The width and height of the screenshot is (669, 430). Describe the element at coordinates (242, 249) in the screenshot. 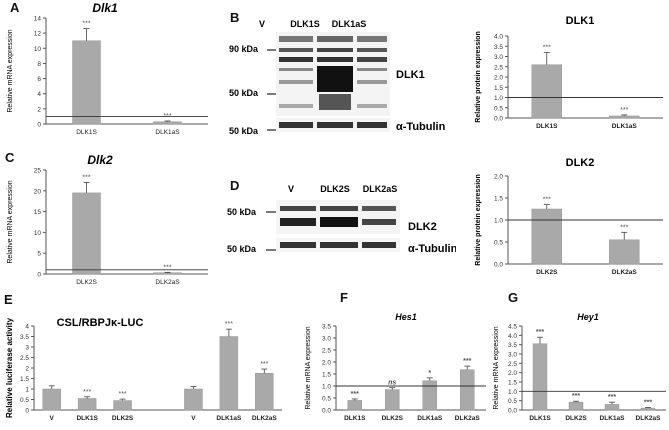

I see `blot-d-marker-50-tubulin: 50 kDa` at that location.